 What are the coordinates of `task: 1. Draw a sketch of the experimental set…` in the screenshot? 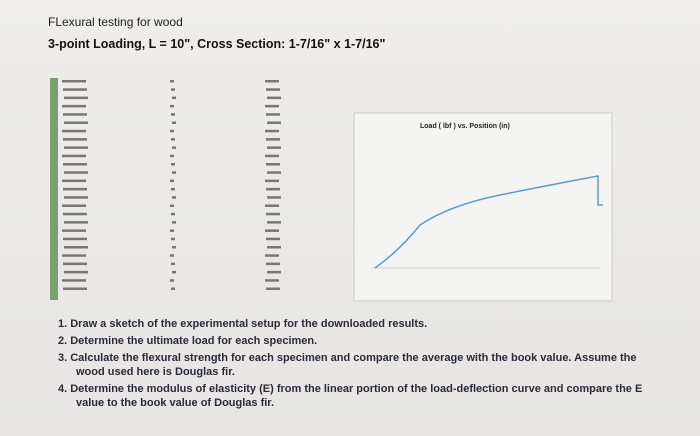 It's located at (243, 324).